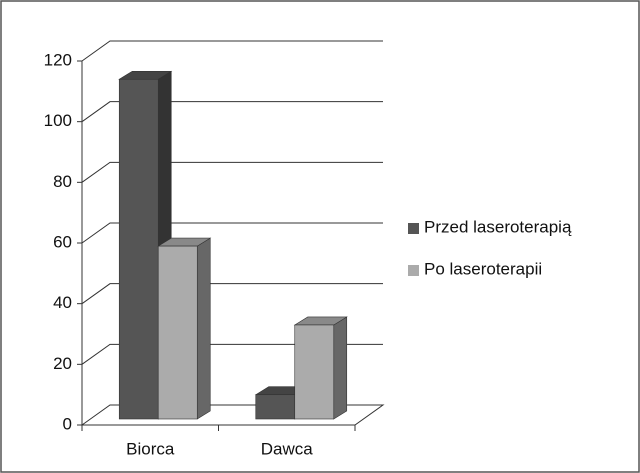 The image size is (640, 473). What do you see at coordinates (232, 415) in the screenshot?
I see `floor` at bounding box center [232, 415].